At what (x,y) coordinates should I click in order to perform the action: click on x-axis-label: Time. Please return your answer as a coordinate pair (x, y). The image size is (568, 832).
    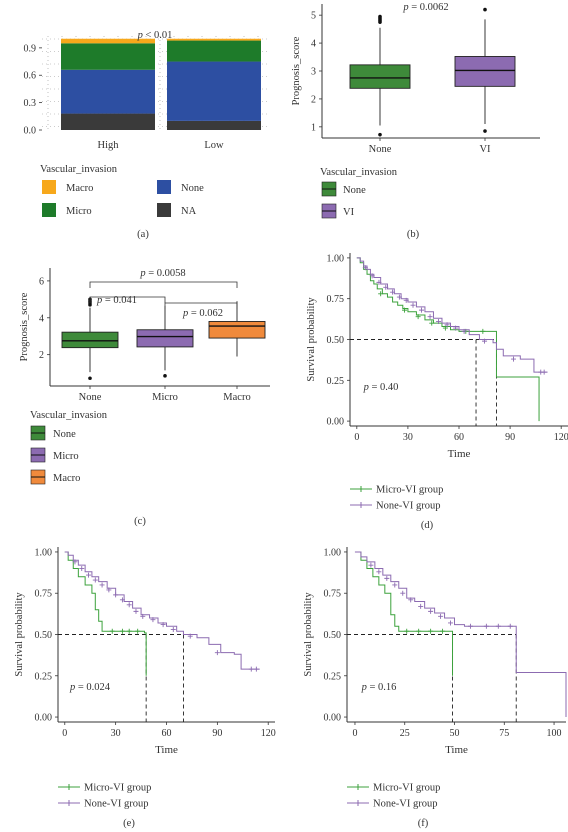
    Looking at the image, I should click on (166, 750).